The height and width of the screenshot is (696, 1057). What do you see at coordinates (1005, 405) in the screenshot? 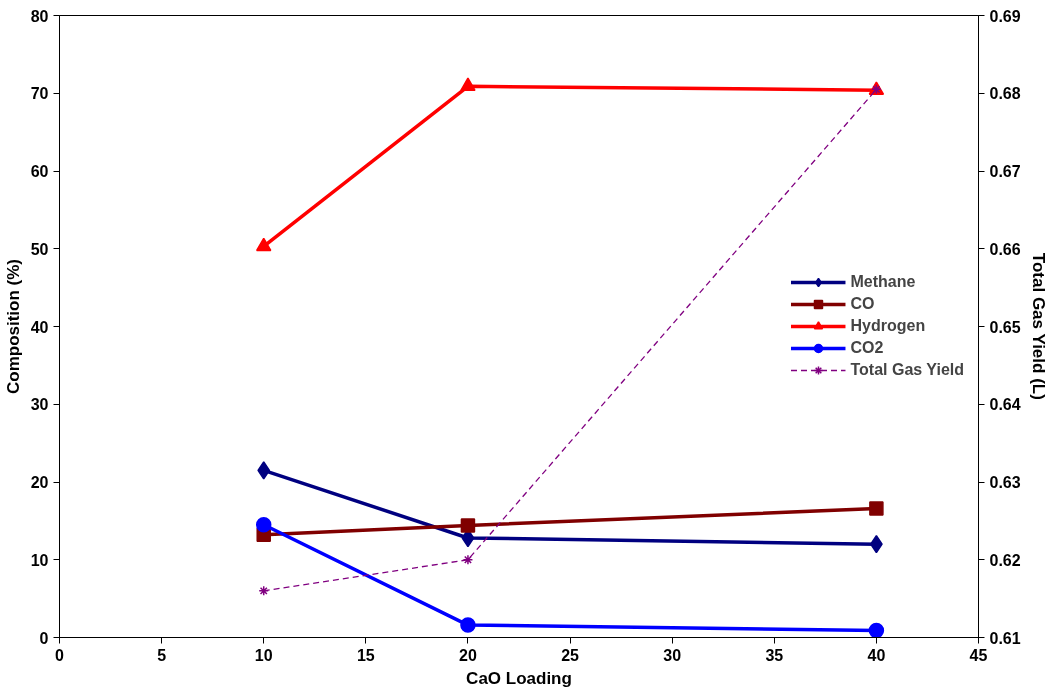
I see `y2-tick-label: 0.64` at bounding box center [1005, 405].